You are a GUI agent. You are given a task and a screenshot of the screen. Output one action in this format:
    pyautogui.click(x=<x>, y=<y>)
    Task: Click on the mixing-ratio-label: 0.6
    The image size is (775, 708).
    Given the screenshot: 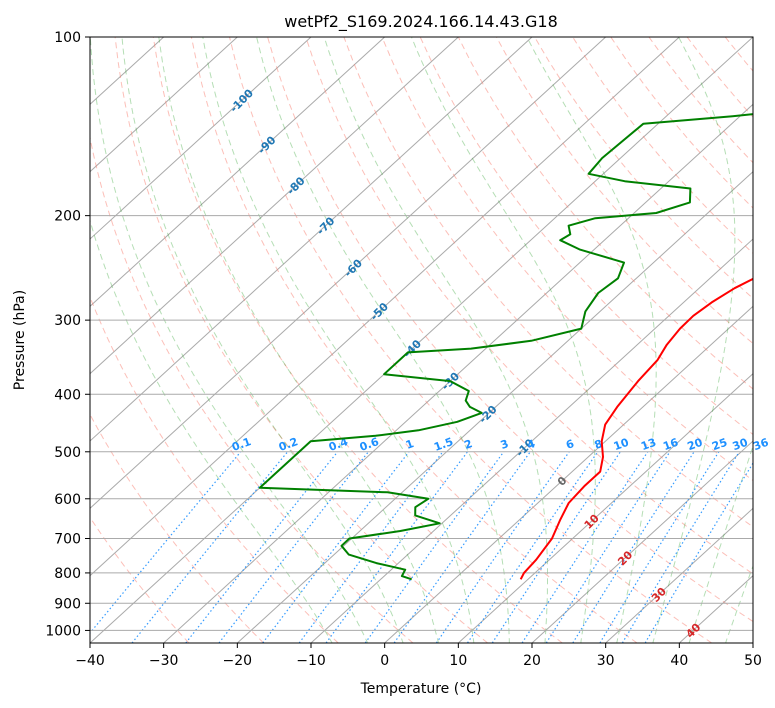 What is the action you would take?
    pyautogui.click(x=369, y=444)
    